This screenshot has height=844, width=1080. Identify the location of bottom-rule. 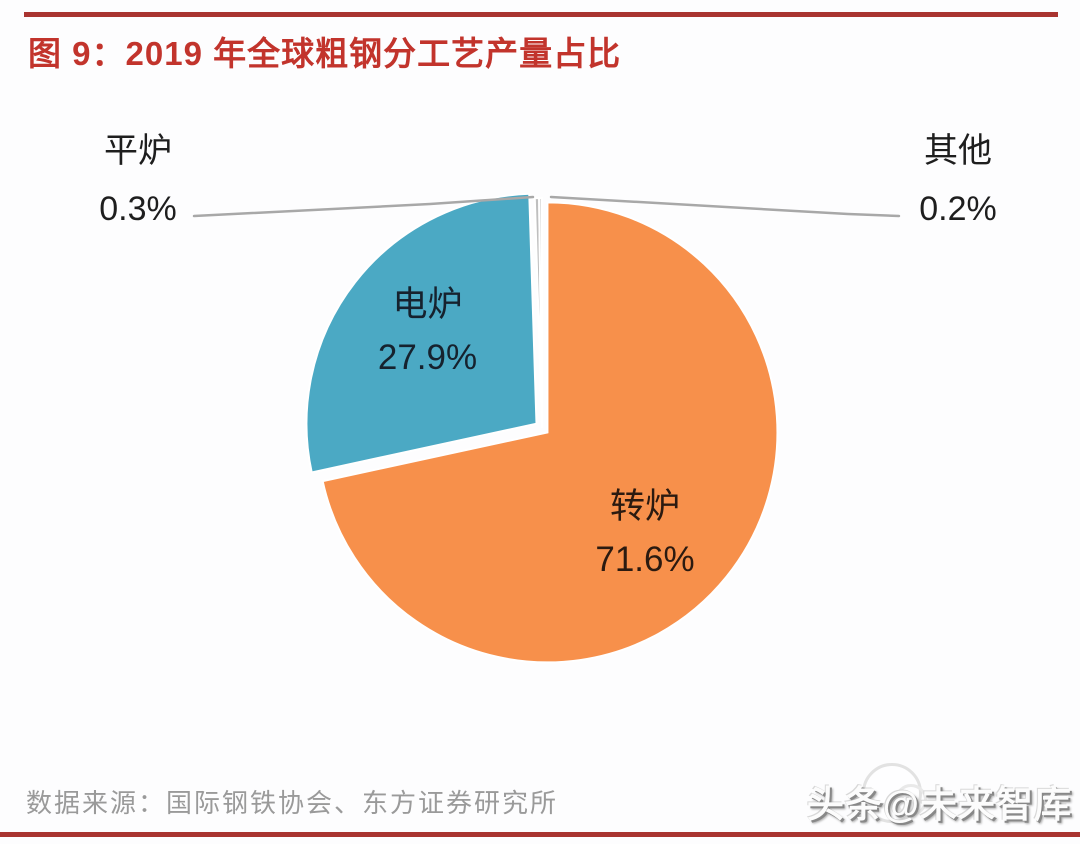
(540, 834).